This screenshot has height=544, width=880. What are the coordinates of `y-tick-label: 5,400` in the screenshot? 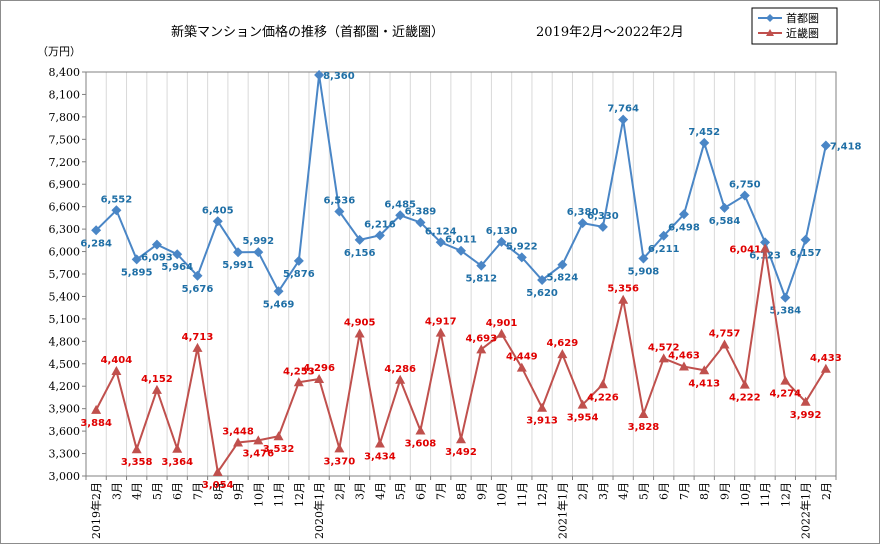 It's located at (65, 296).